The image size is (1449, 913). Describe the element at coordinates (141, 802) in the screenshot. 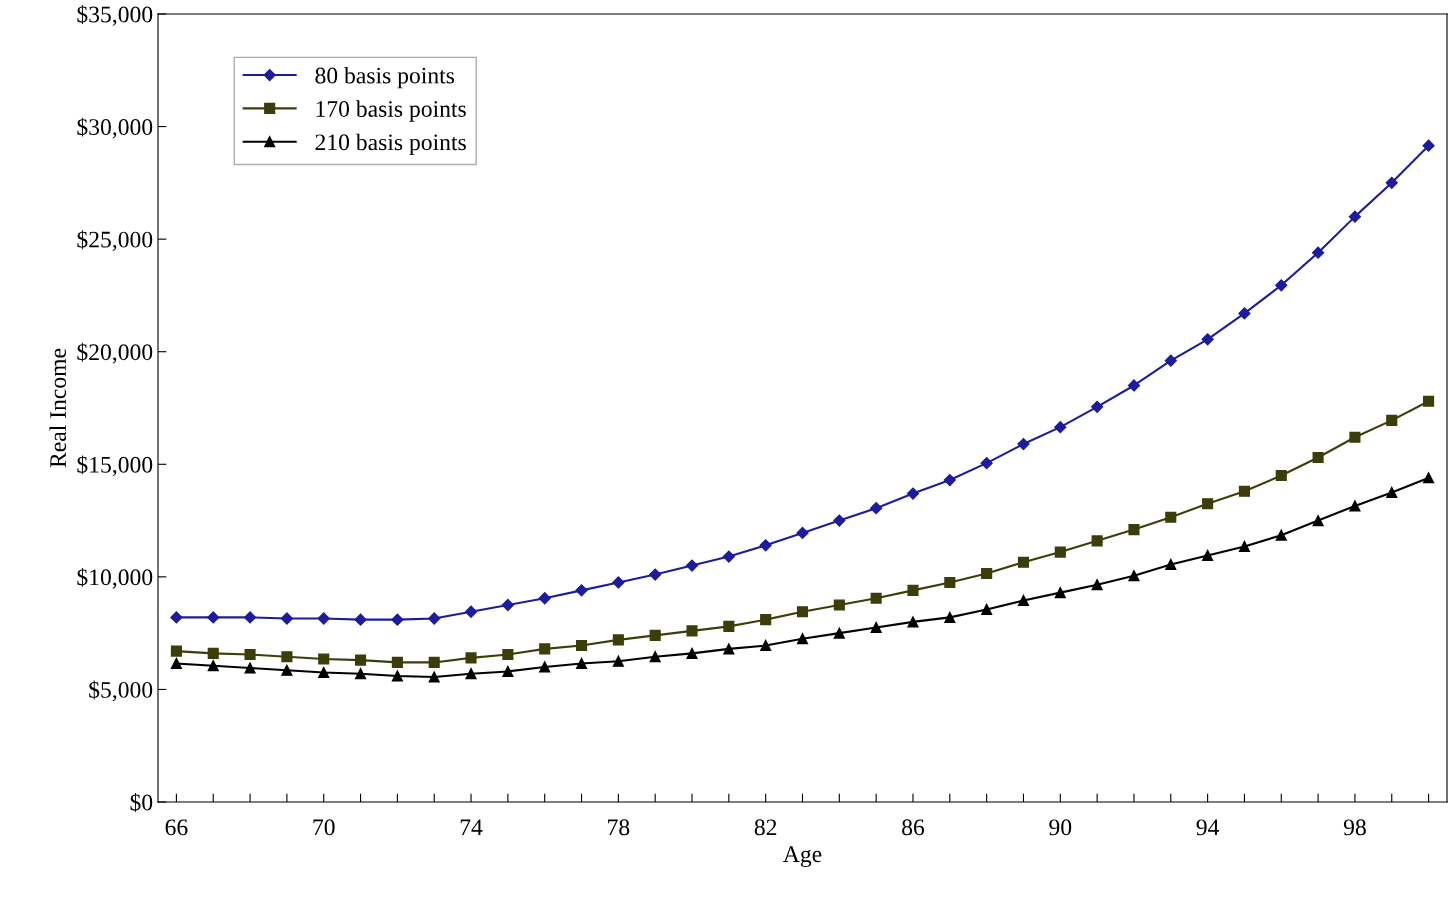

I see `y-tick-label: $0` at that location.